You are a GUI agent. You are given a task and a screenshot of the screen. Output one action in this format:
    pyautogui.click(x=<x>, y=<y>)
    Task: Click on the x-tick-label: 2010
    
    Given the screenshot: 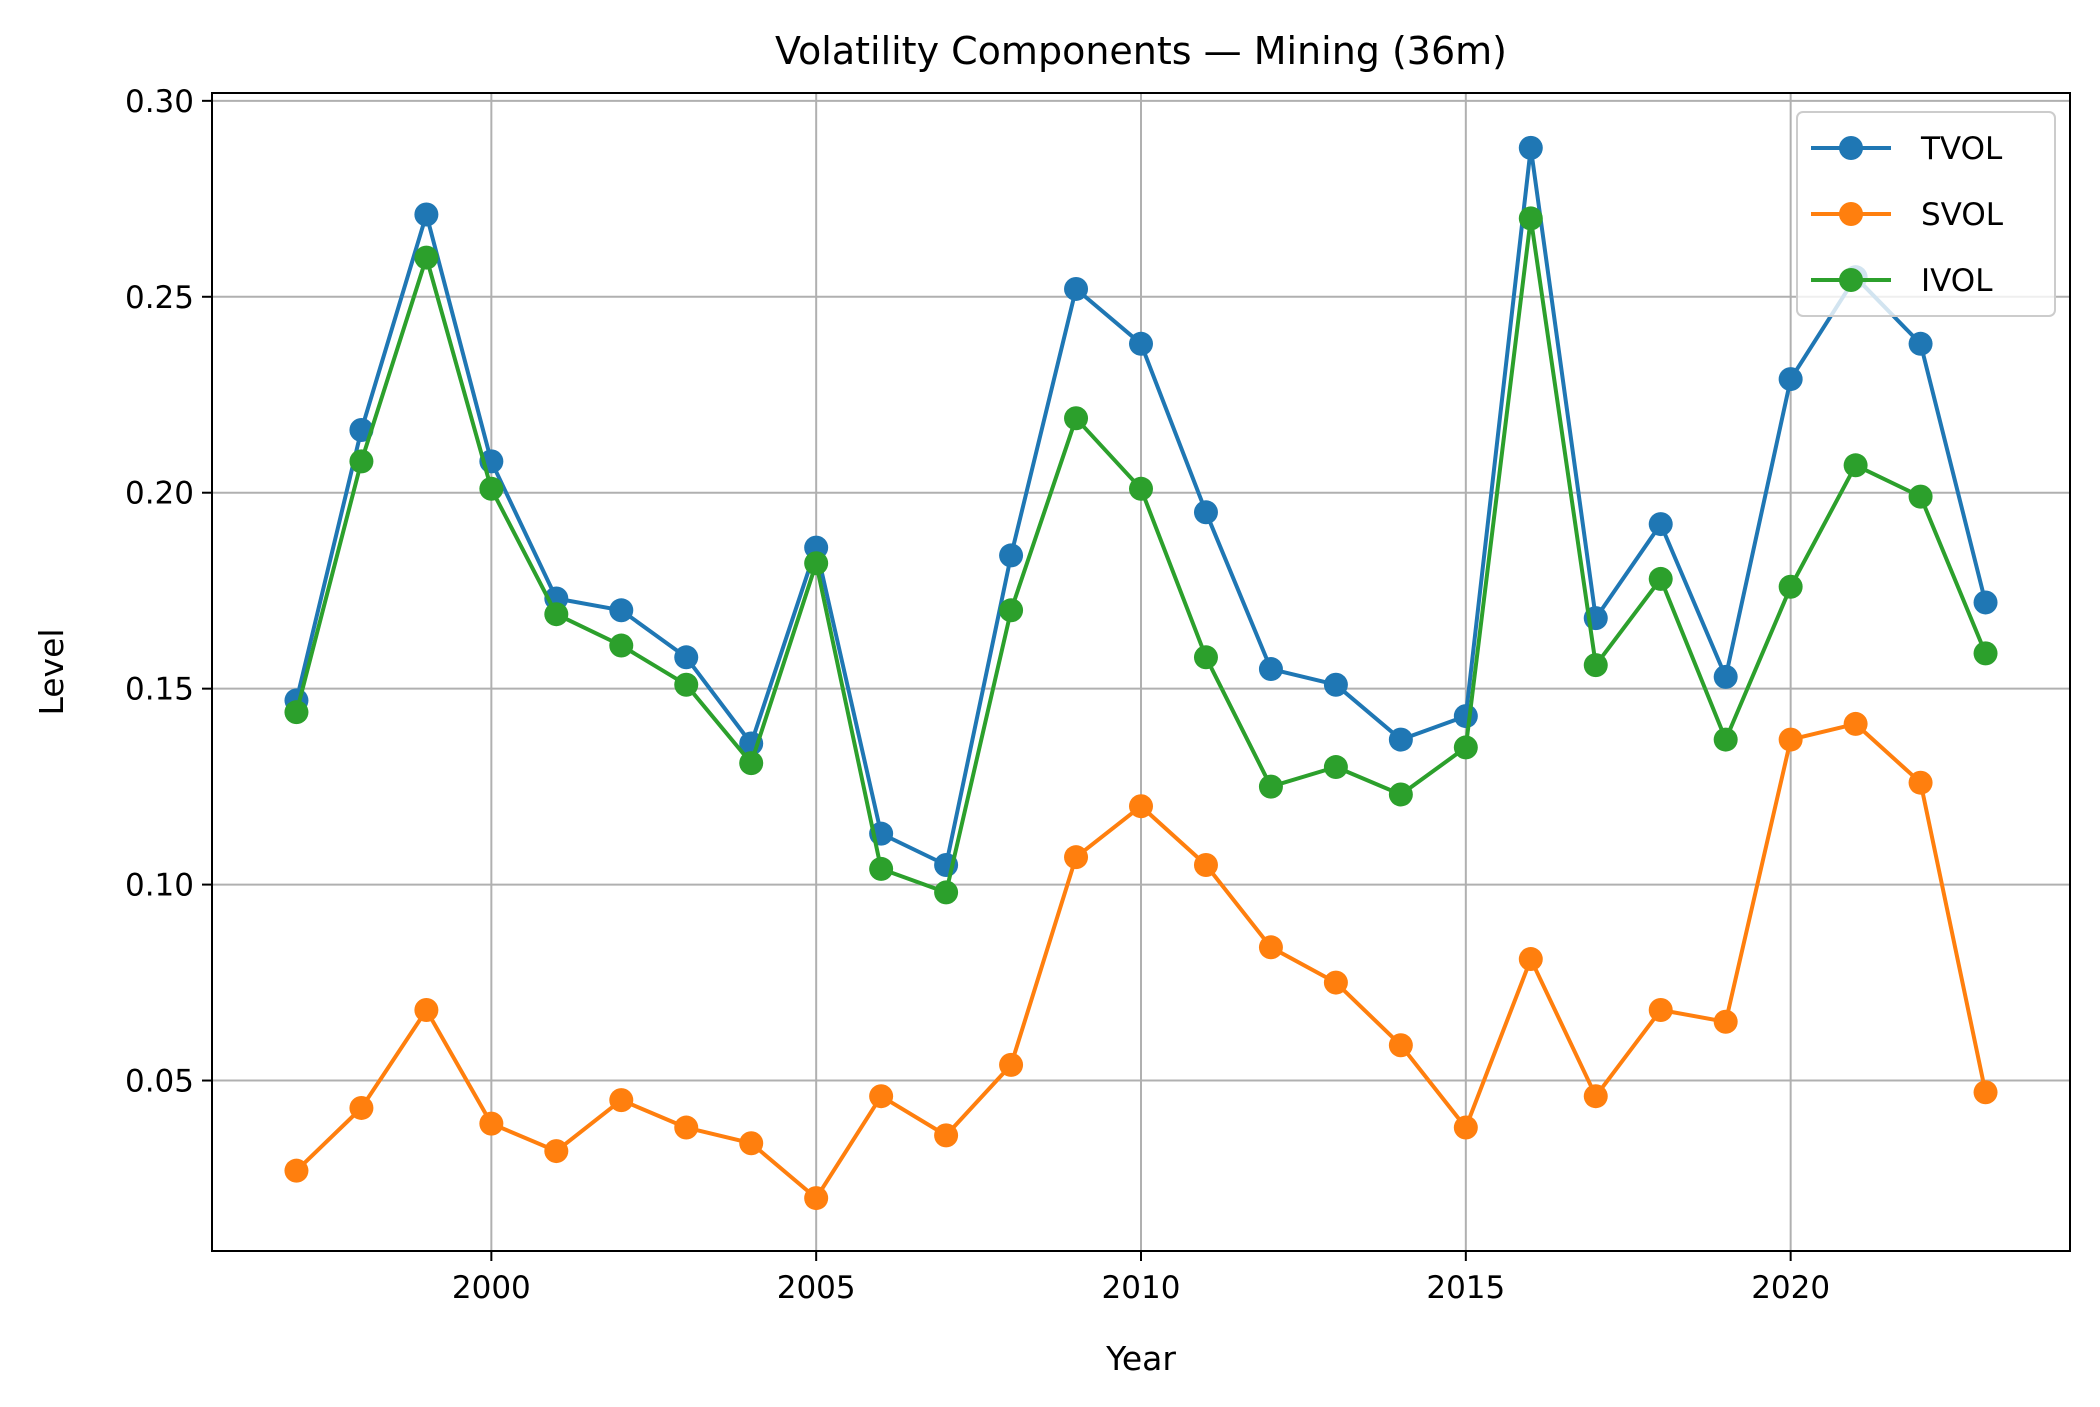 What is the action you would take?
    pyautogui.click(x=1141, y=1288)
    